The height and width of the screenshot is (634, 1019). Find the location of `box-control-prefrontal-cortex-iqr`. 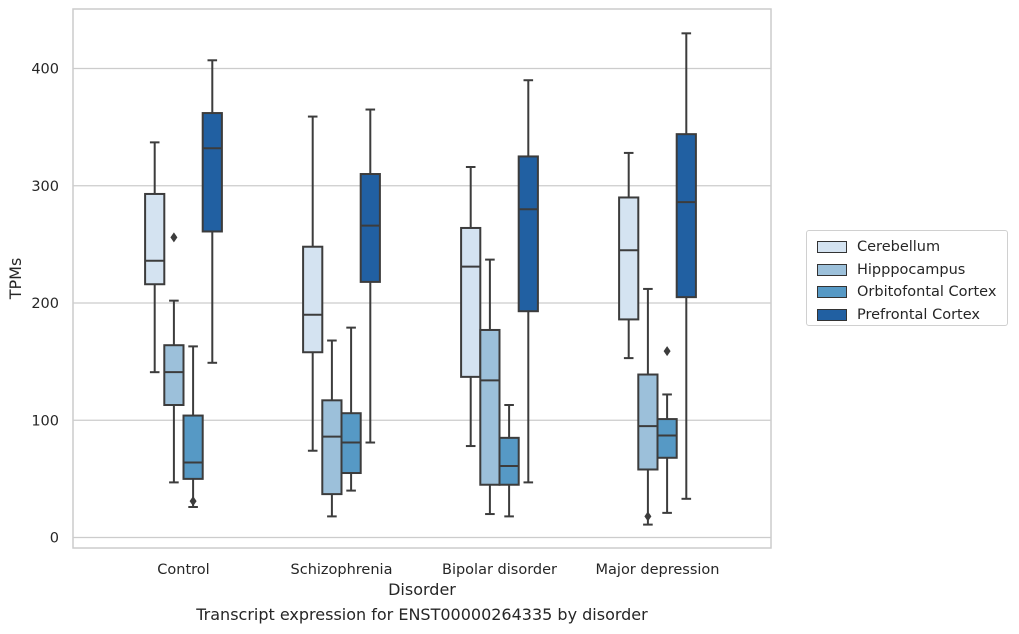

box-control-prefrontal-cortex-iqr is located at coordinates (212, 172).